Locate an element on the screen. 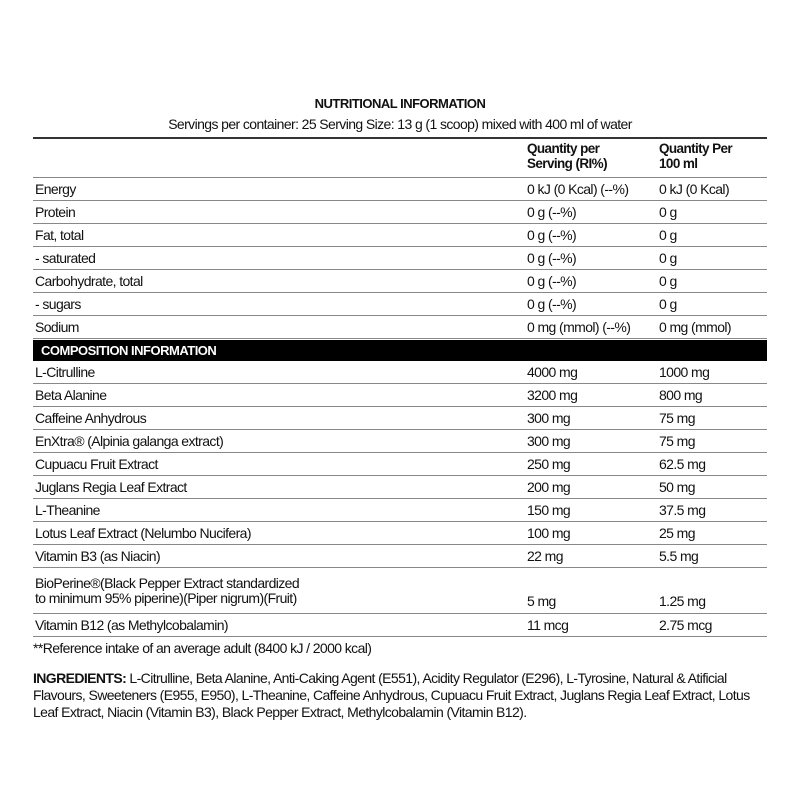  table-row: Protein 0 g (--%) 0 g is located at coordinates (400, 212).